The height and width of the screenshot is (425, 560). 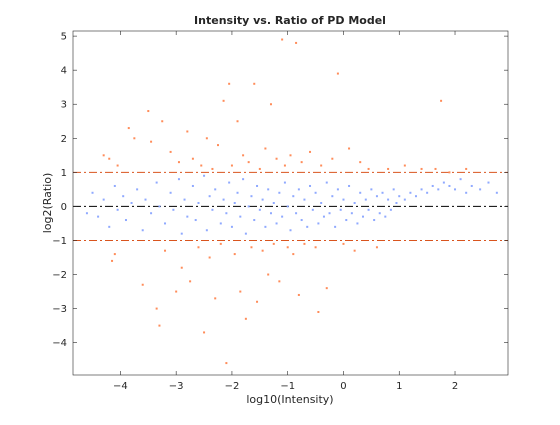 What do you see at coordinates (64, 173) in the screenshot?
I see `y-tick-label: 1` at bounding box center [64, 173].